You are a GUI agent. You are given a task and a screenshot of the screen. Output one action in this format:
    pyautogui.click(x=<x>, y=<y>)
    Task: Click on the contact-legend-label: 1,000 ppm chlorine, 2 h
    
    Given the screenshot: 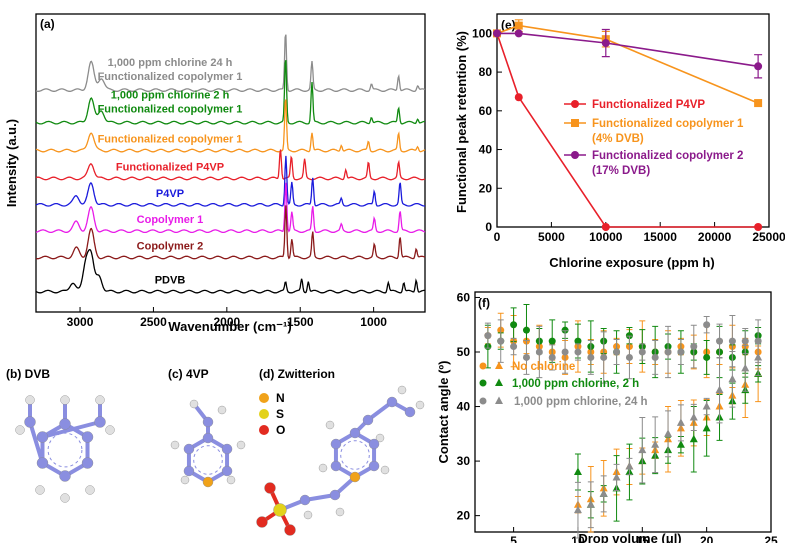 What is the action you would take?
    pyautogui.click(x=575, y=384)
    